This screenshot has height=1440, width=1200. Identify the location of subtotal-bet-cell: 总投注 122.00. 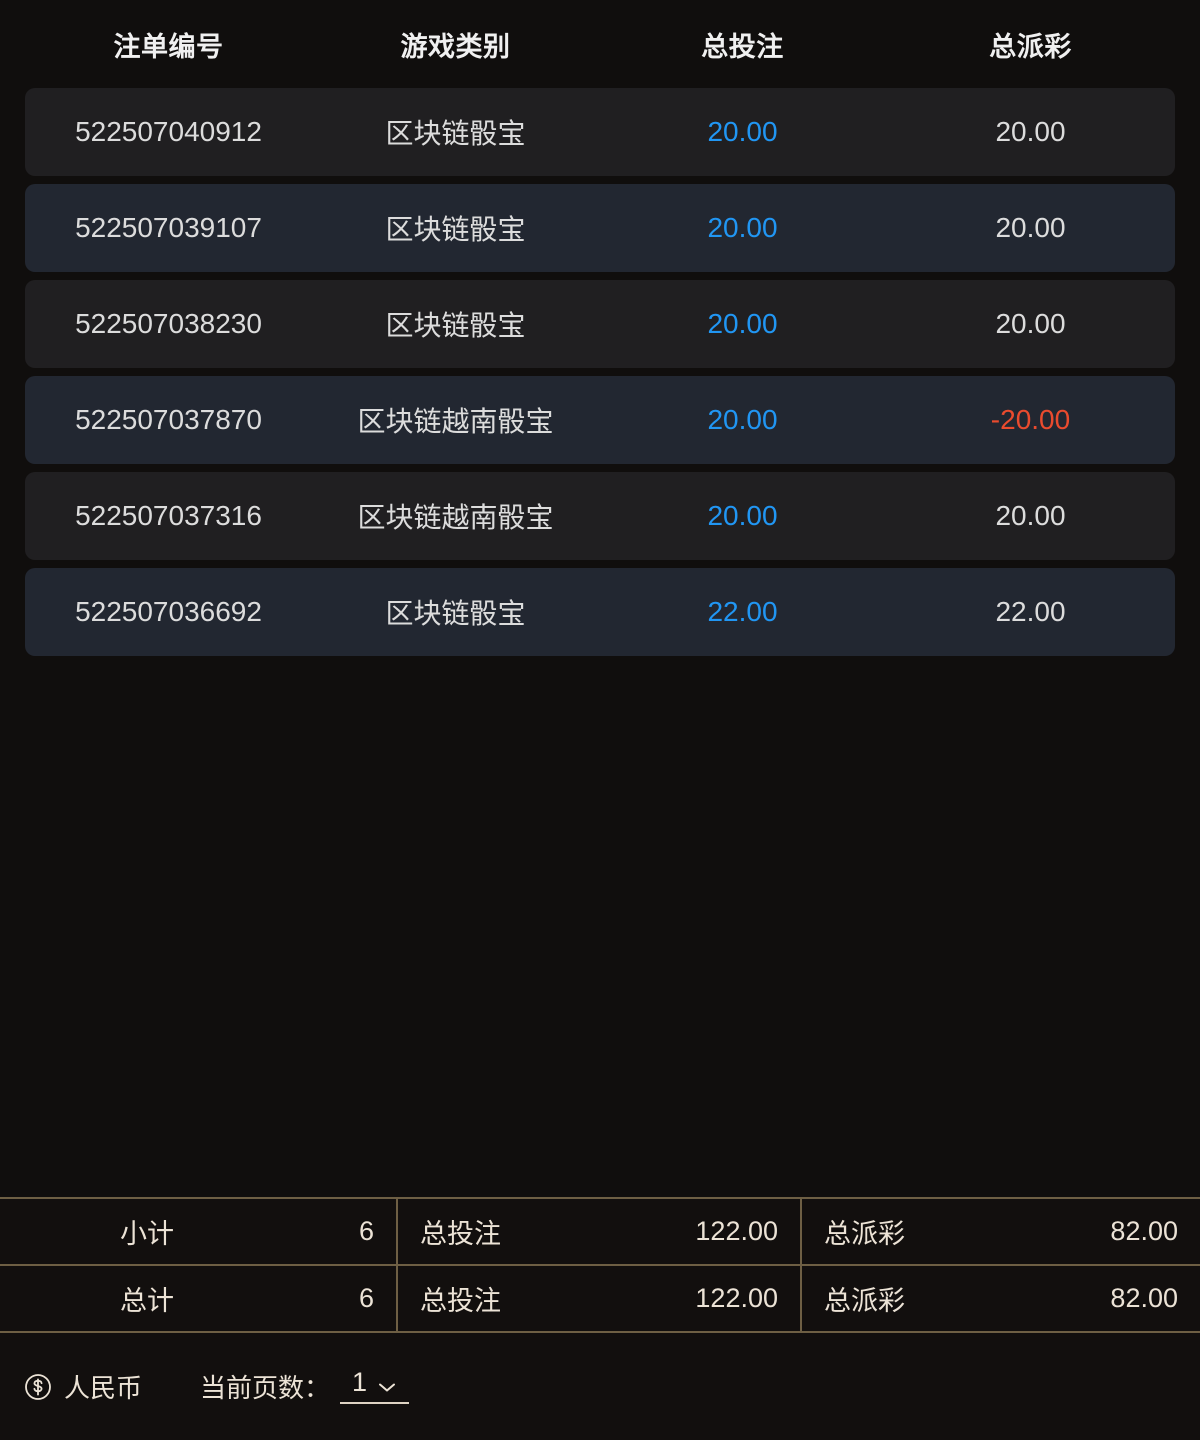
(600, 1231).